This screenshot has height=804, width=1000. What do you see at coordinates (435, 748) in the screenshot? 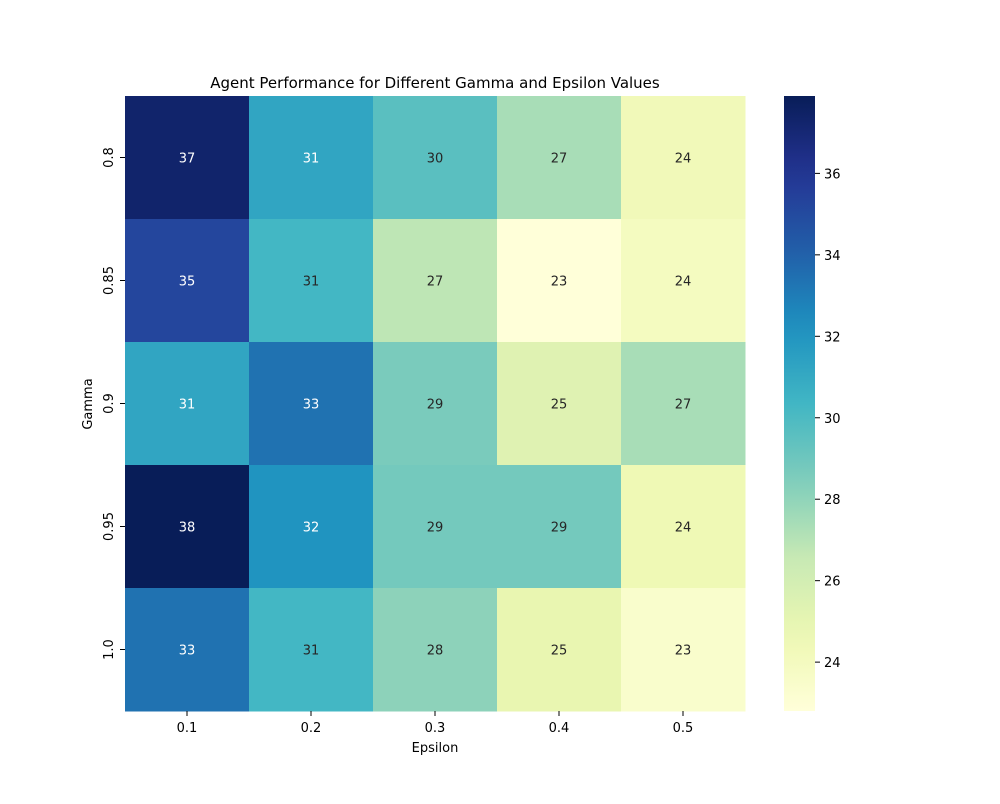
I see `x-axis-label: Epsilon` at bounding box center [435, 748].